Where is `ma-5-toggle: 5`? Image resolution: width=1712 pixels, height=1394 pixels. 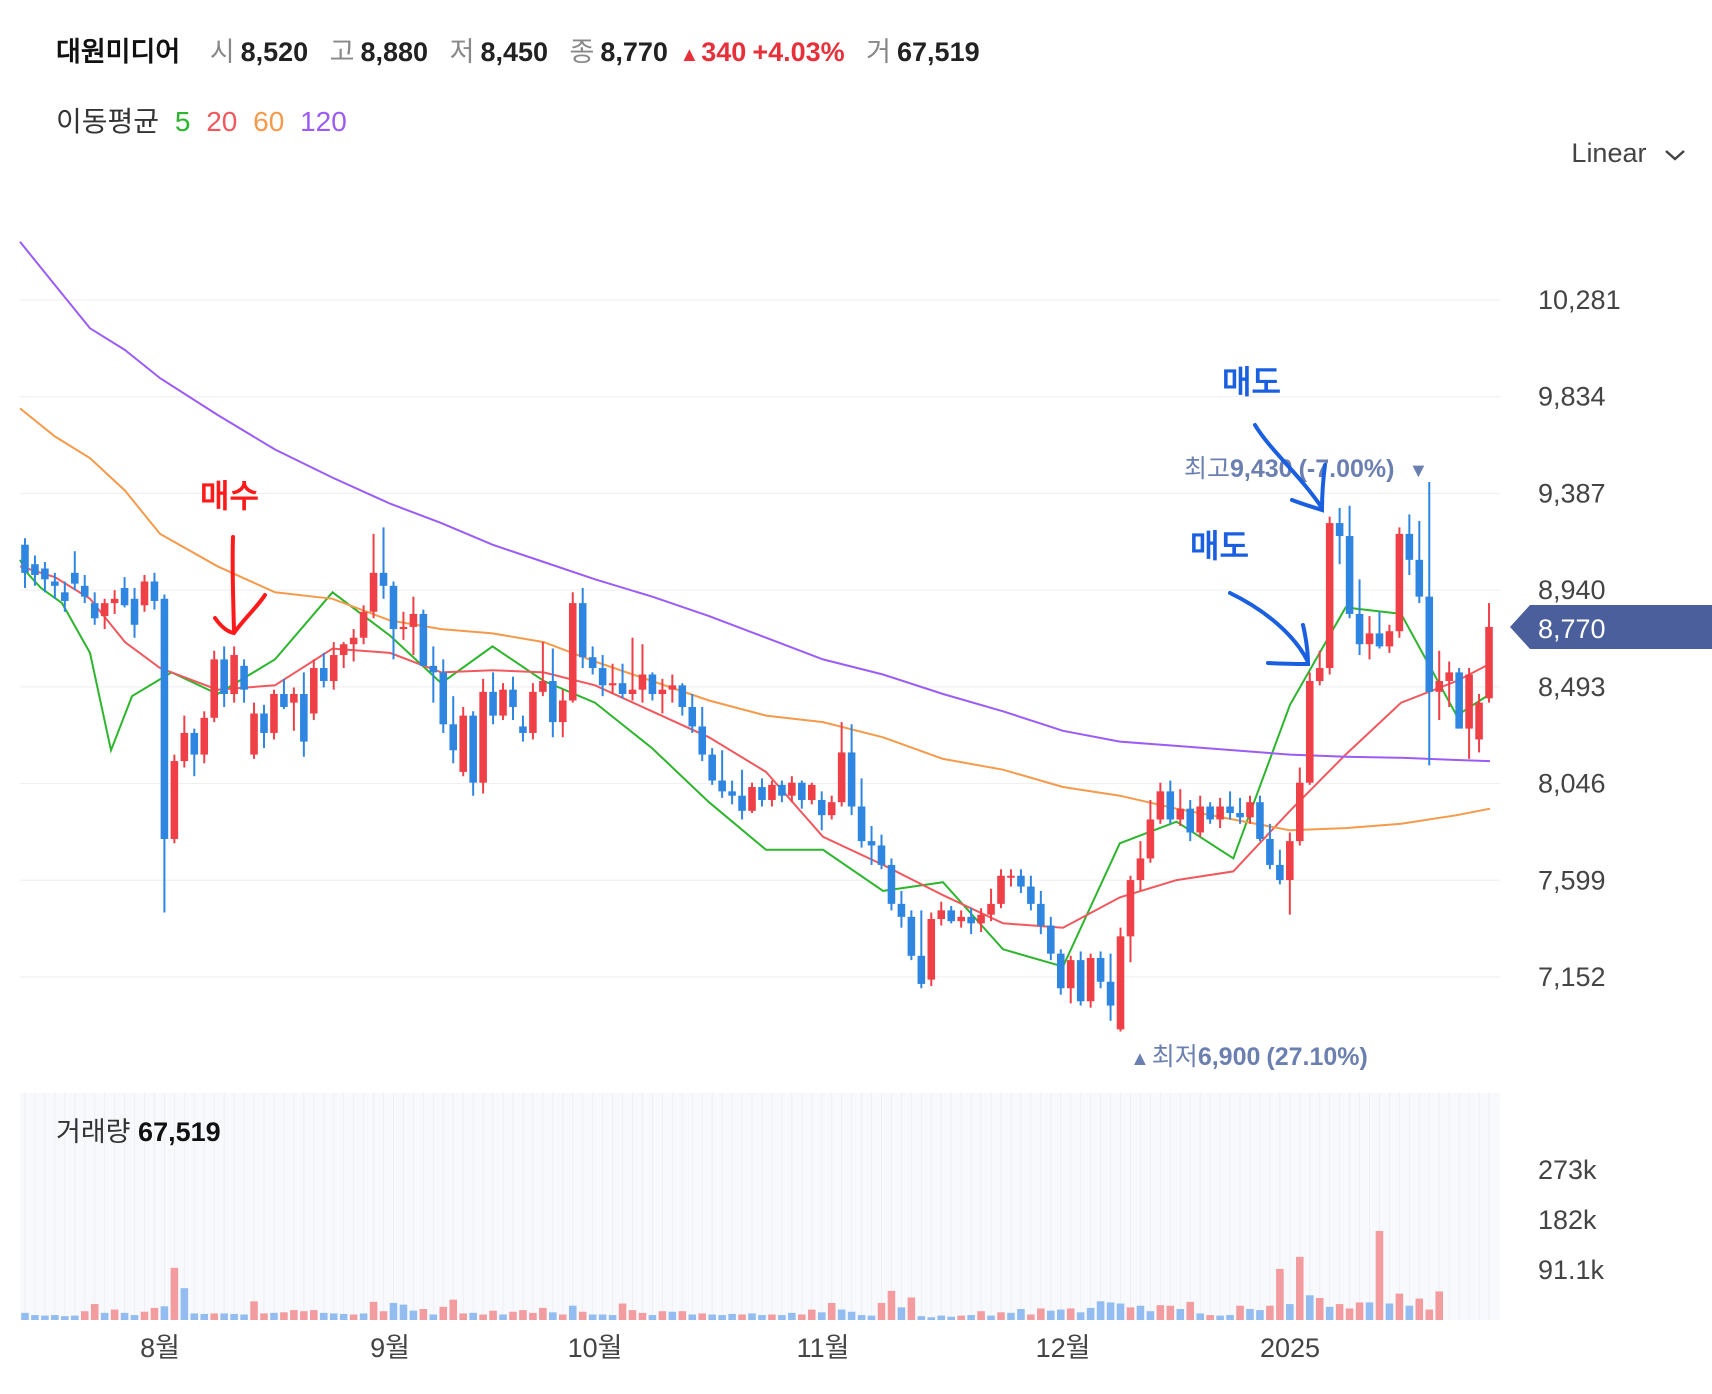
ma-5-toggle: 5 is located at coordinates (182, 121).